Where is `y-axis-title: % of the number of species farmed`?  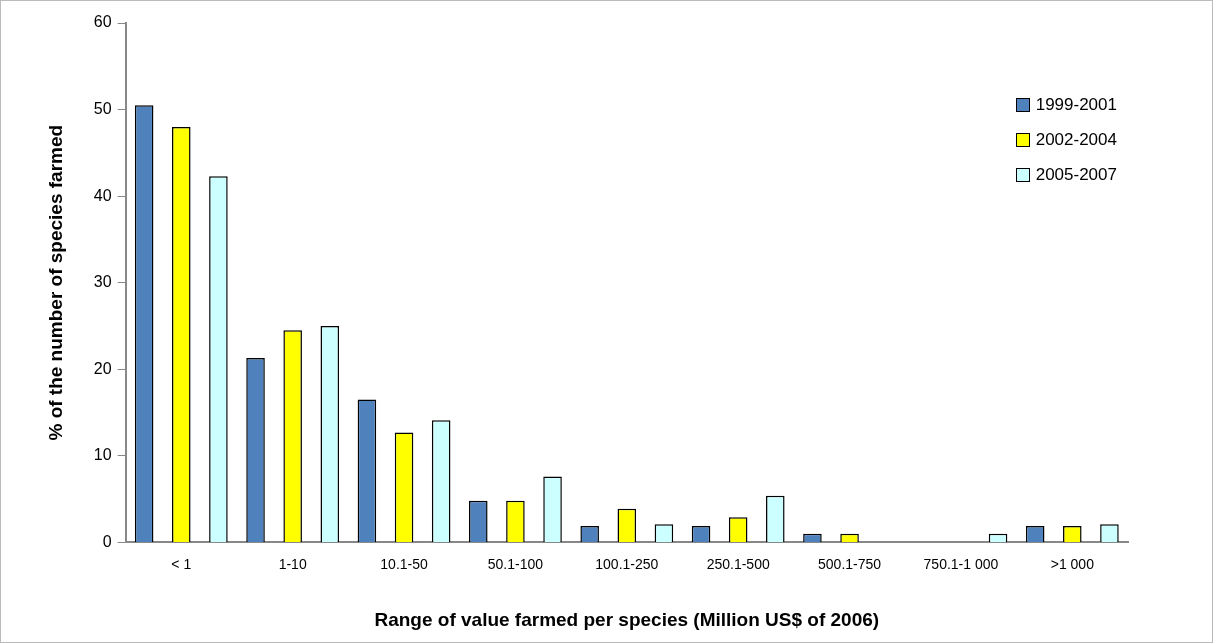 y-axis-title: % of the number of species farmed is located at coordinates (55, 282).